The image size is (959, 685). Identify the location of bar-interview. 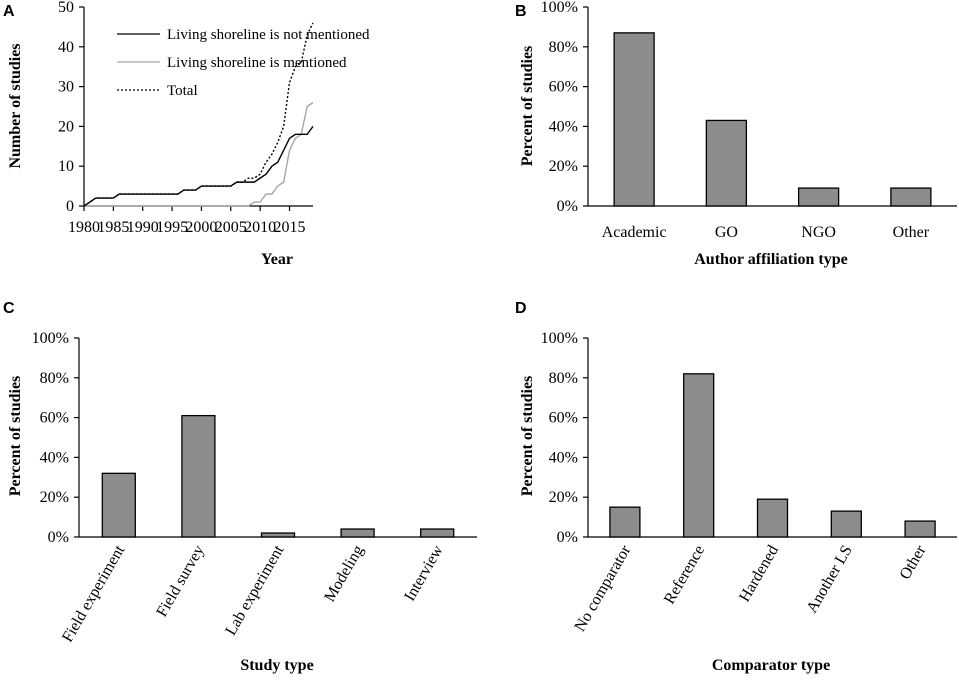
(437, 533).